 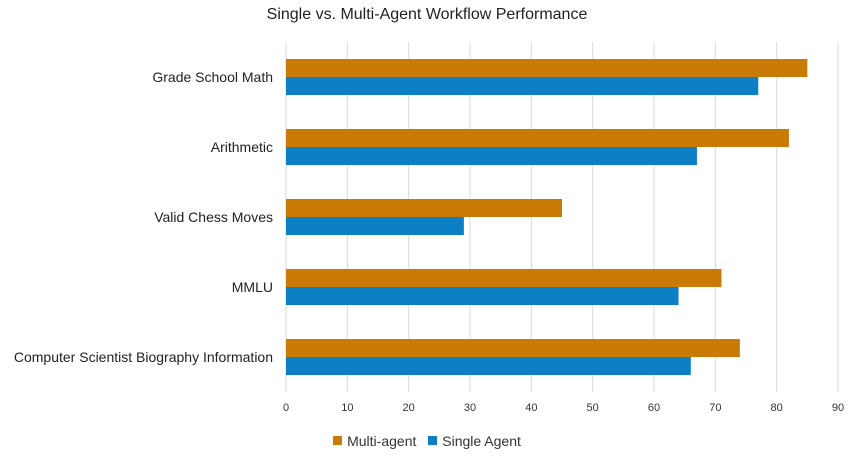 What do you see at coordinates (504, 278) in the screenshot?
I see `bar-multi-agent-mmlu` at bounding box center [504, 278].